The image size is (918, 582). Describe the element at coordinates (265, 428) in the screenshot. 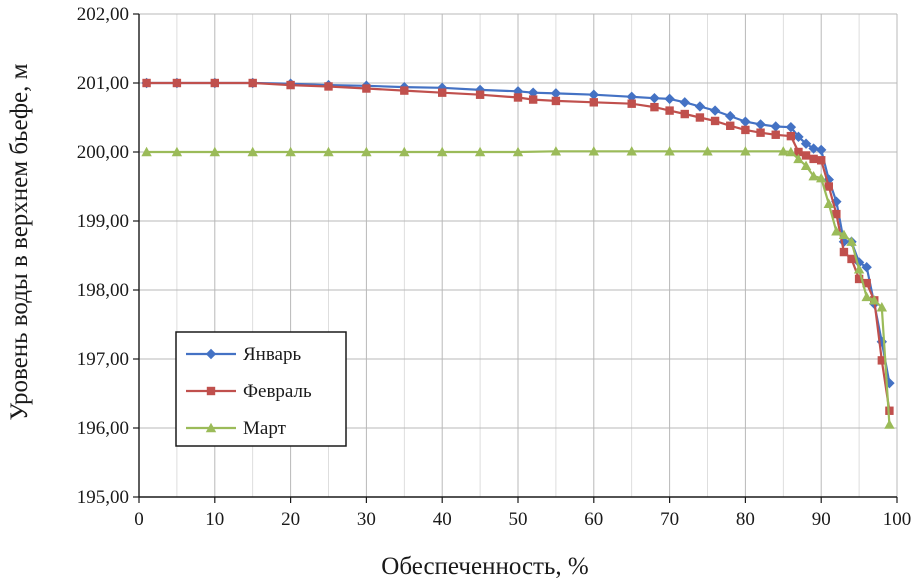

I see `legend-label: Март` at that location.